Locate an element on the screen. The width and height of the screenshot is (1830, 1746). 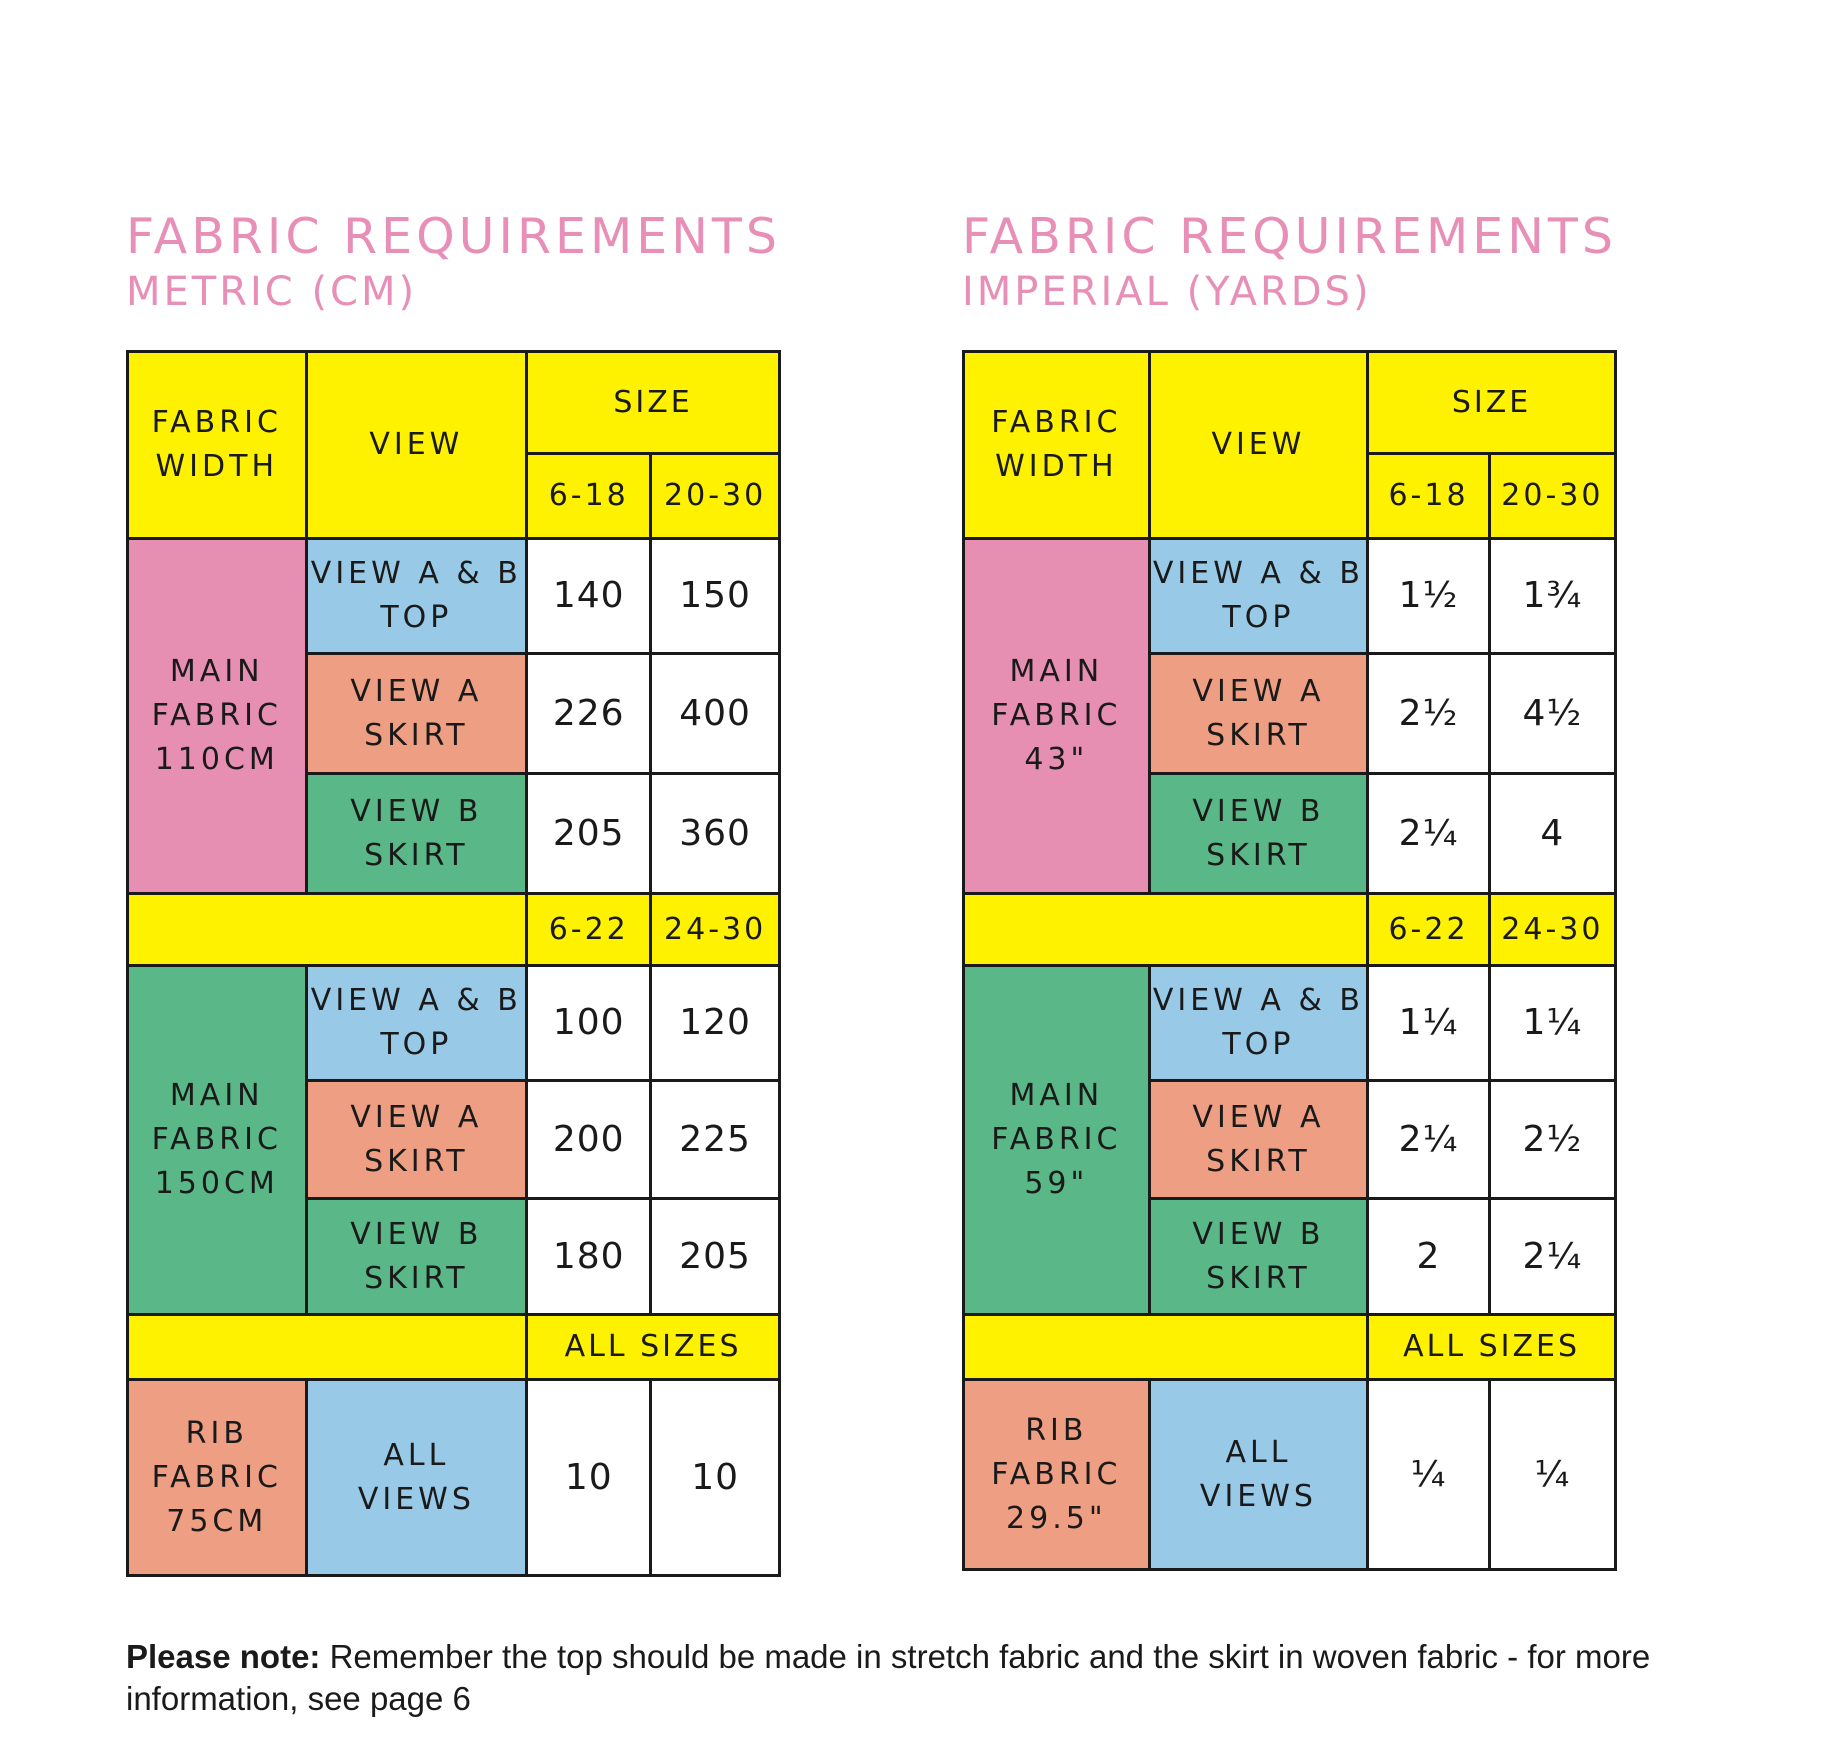
value-cell: 150 is located at coordinates (715, 596).